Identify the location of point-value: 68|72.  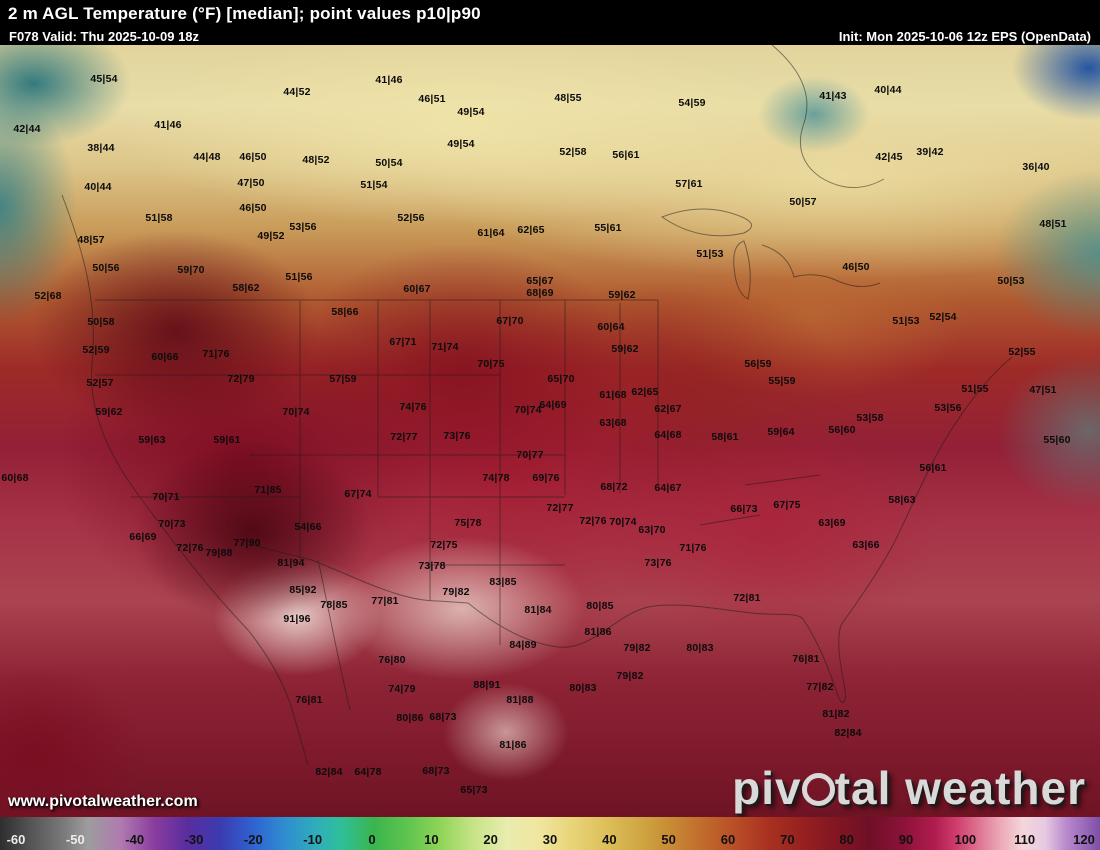
(614, 487).